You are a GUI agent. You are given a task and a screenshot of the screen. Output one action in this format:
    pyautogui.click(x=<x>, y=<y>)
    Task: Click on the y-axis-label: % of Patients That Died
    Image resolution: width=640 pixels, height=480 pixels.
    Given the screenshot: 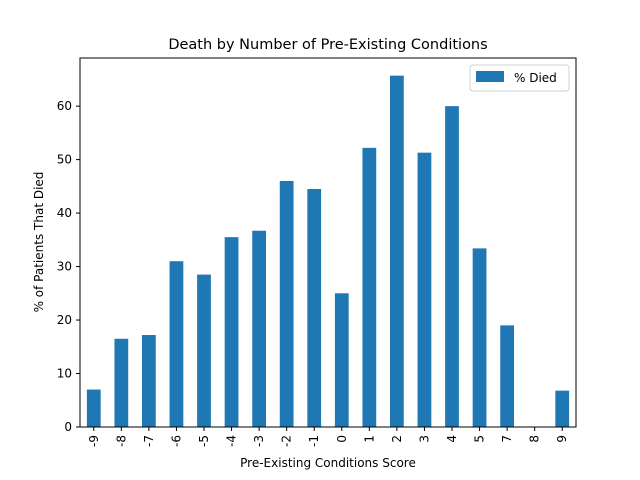 What is the action you would take?
    pyautogui.click(x=39, y=242)
    